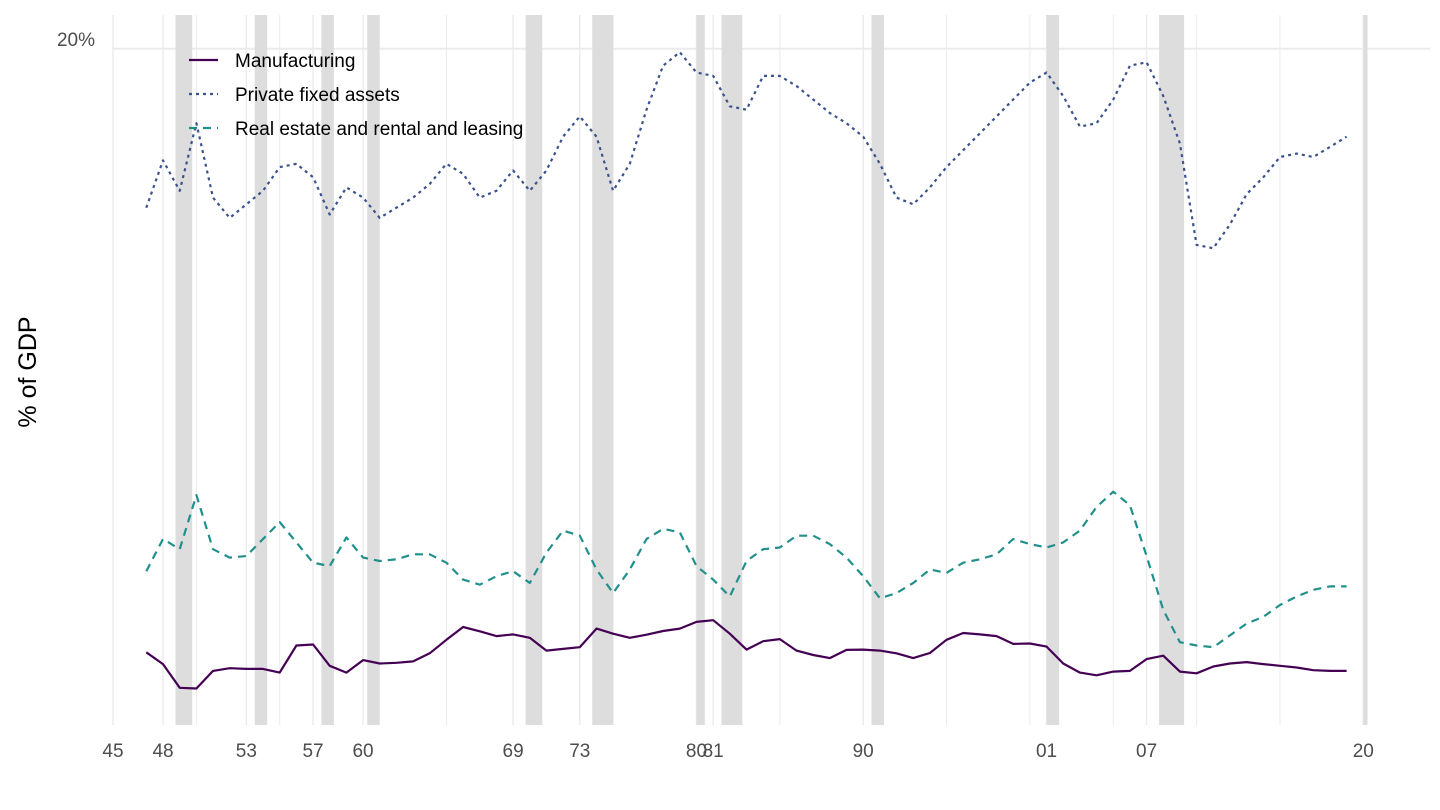 This screenshot has height=810, width=1440. What do you see at coordinates (312, 751) in the screenshot?
I see `x-tick-label: 57` at bounding box center [312, 751].